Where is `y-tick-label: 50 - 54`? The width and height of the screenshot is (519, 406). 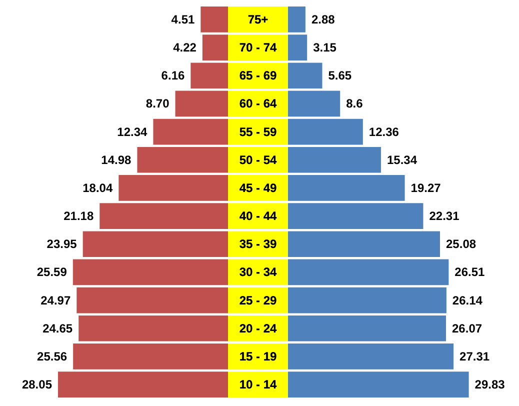 y-tick-label: 50 - 54 is located at coordinates (258, 159).